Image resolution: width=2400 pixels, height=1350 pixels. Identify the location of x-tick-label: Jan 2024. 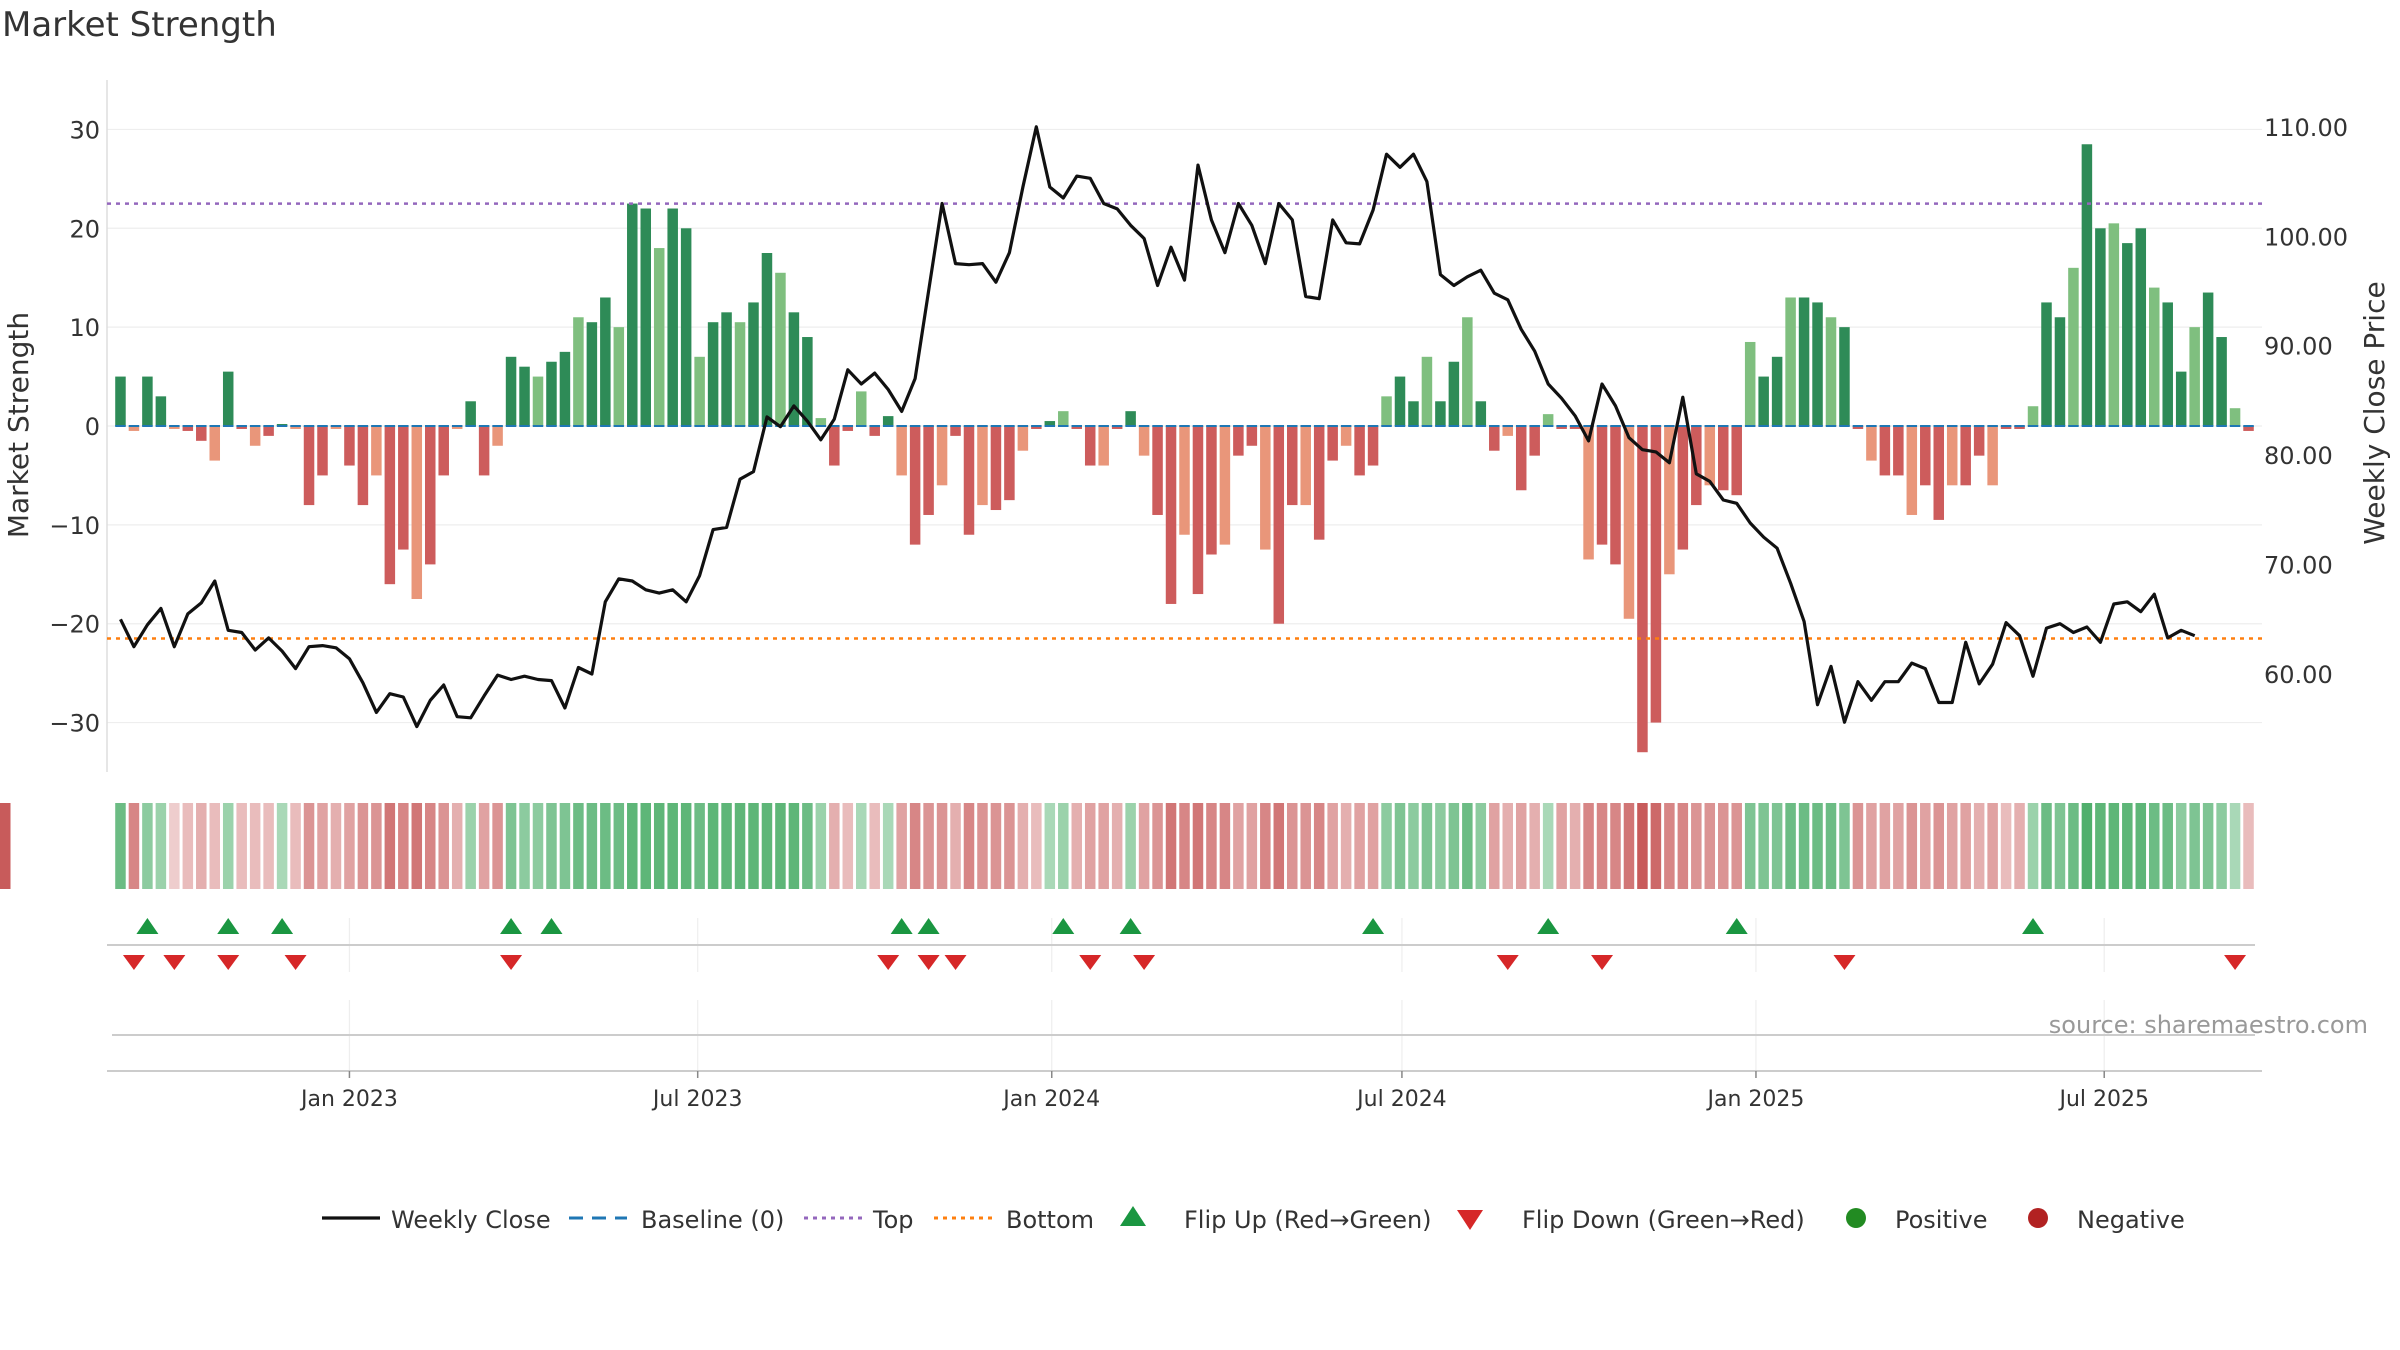
(1050, 1099).